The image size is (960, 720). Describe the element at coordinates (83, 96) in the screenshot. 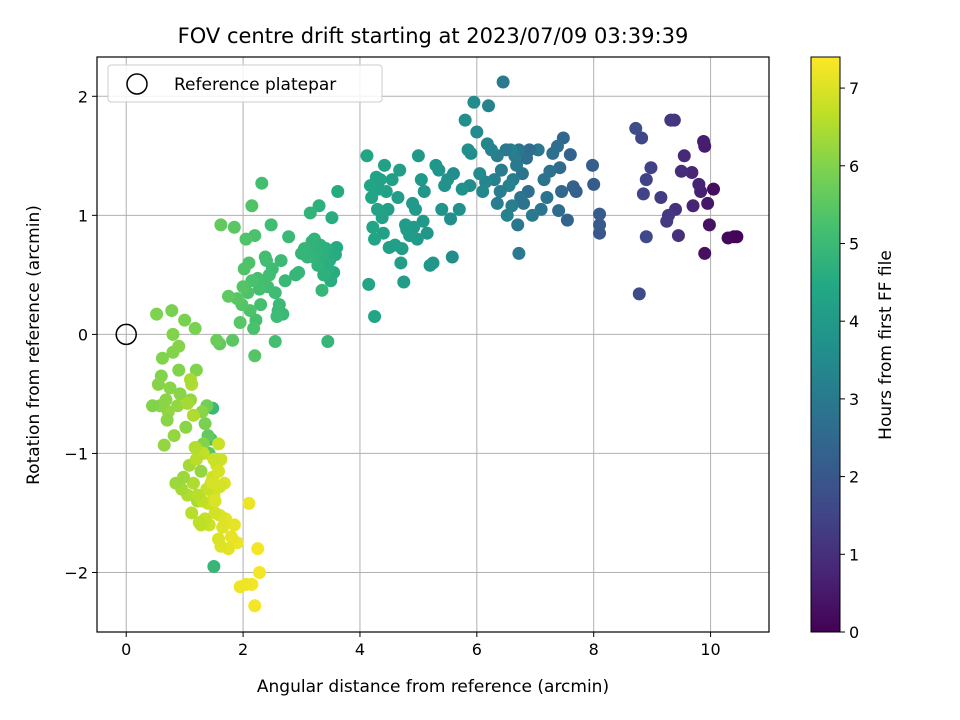

I see `y-tick-label: 2` at that location.